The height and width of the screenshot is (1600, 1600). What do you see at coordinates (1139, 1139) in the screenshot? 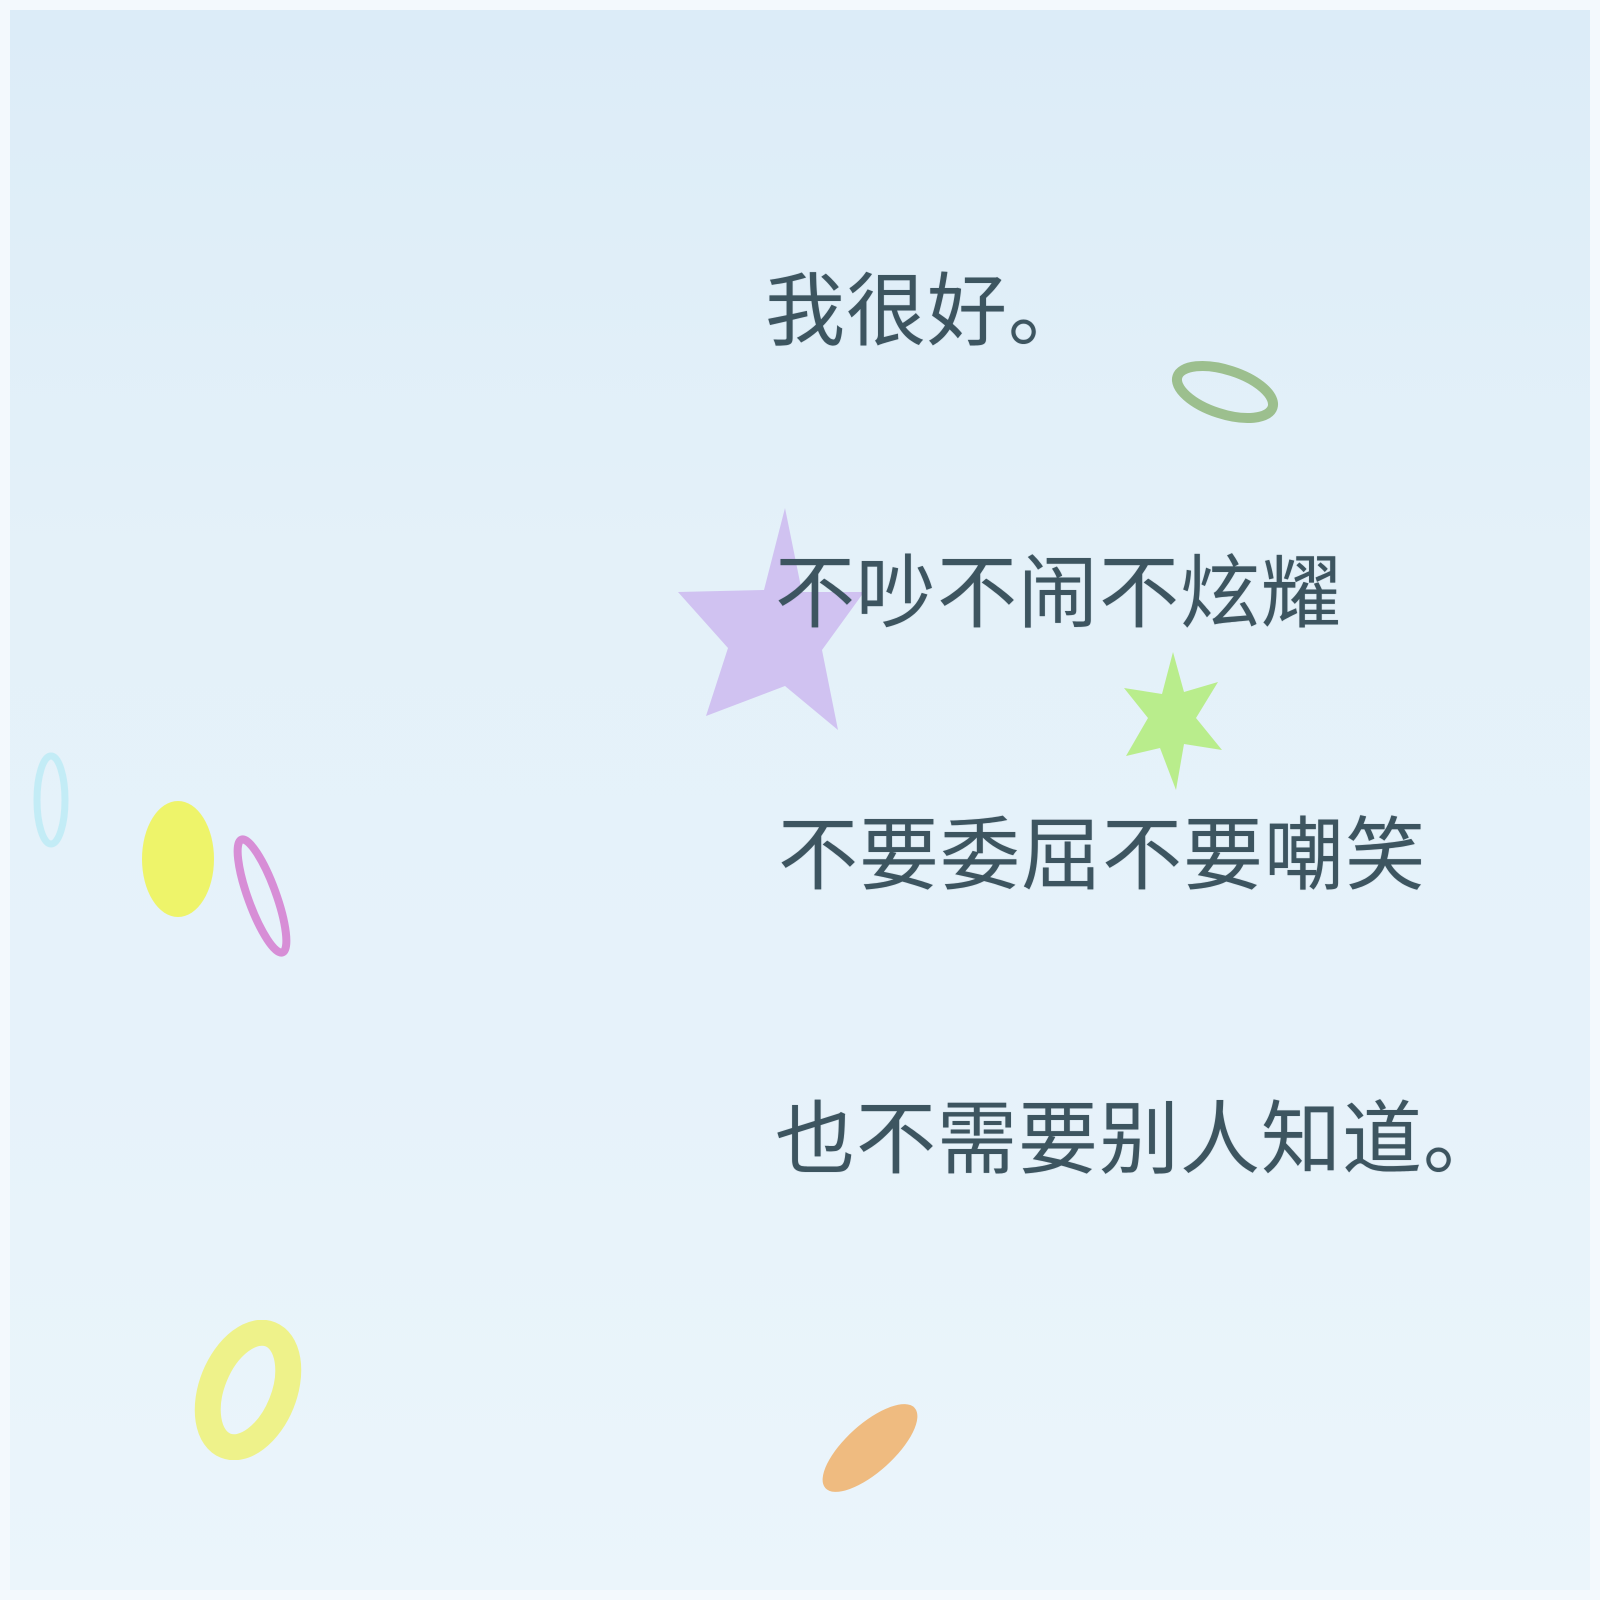
I see `poem-line-4: 也不需要别人知道。` at bounding box center [1139, 1139].